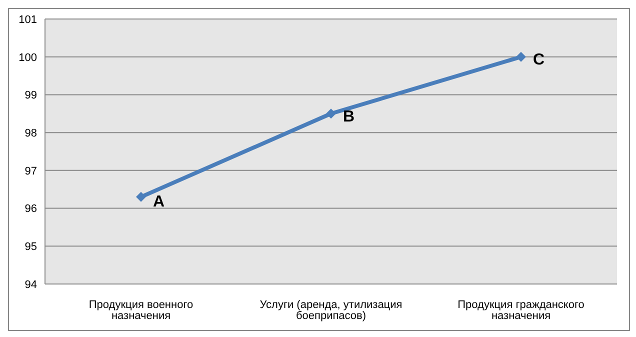 This screenshot has width=636, height=337. What do you see at coordinates (159, 202) in the screenshot?
I see `annotation: A` at bounding box center [159, 202].